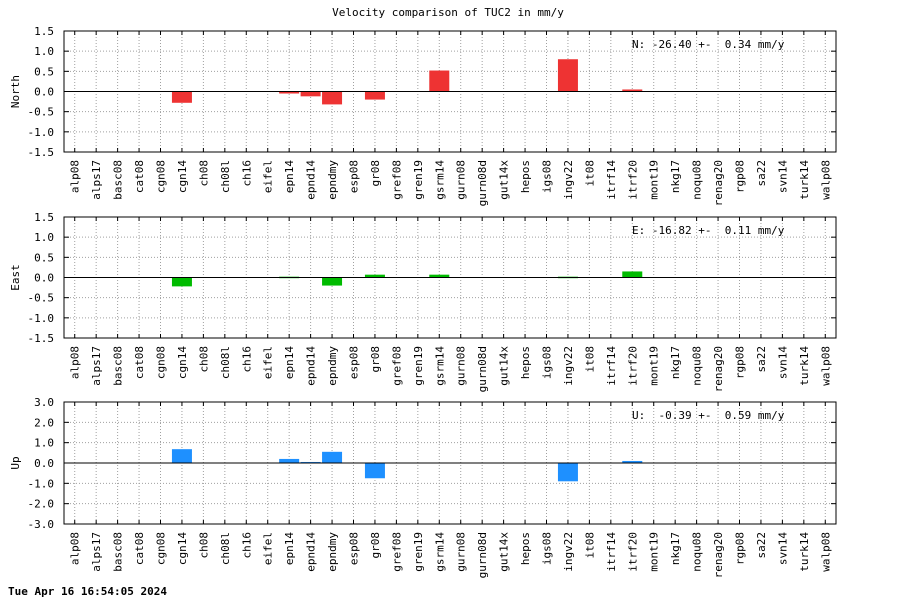 The width and height of the screenshot is (900, 600). I want to click on y-tick-label: 2.0, so click(44, 422).